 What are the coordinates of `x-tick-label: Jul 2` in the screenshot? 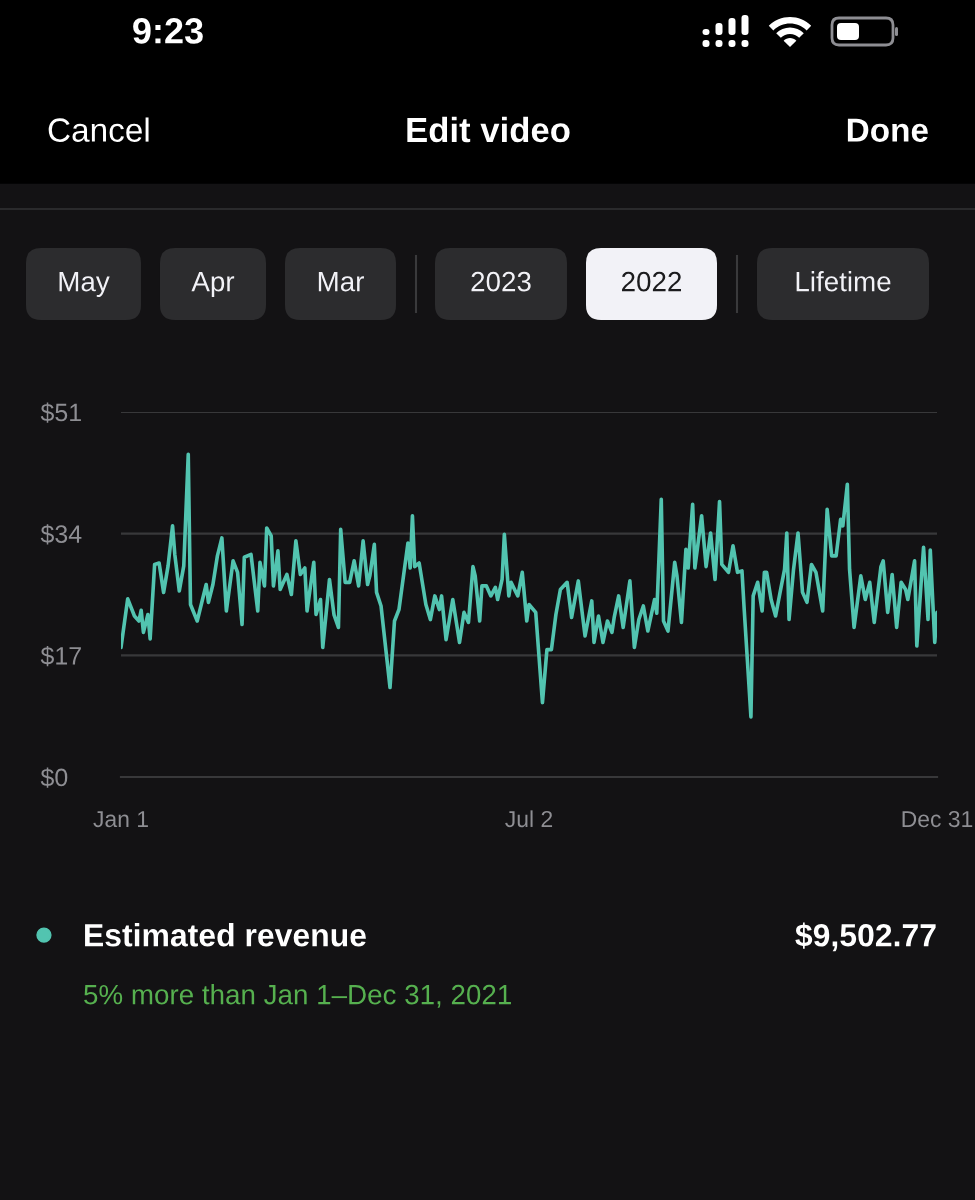 It's located at (529, 819).